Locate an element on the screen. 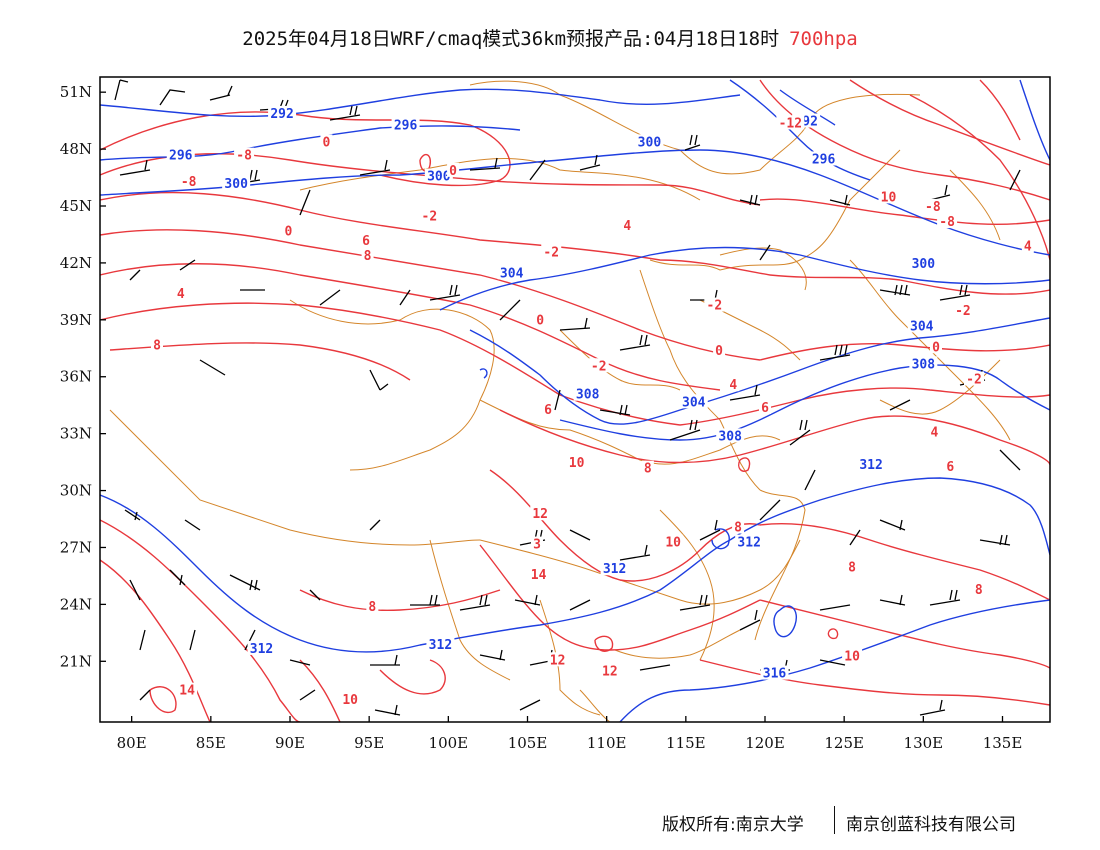  lon-tick-label: 120E is located at coordinates (765, 743).